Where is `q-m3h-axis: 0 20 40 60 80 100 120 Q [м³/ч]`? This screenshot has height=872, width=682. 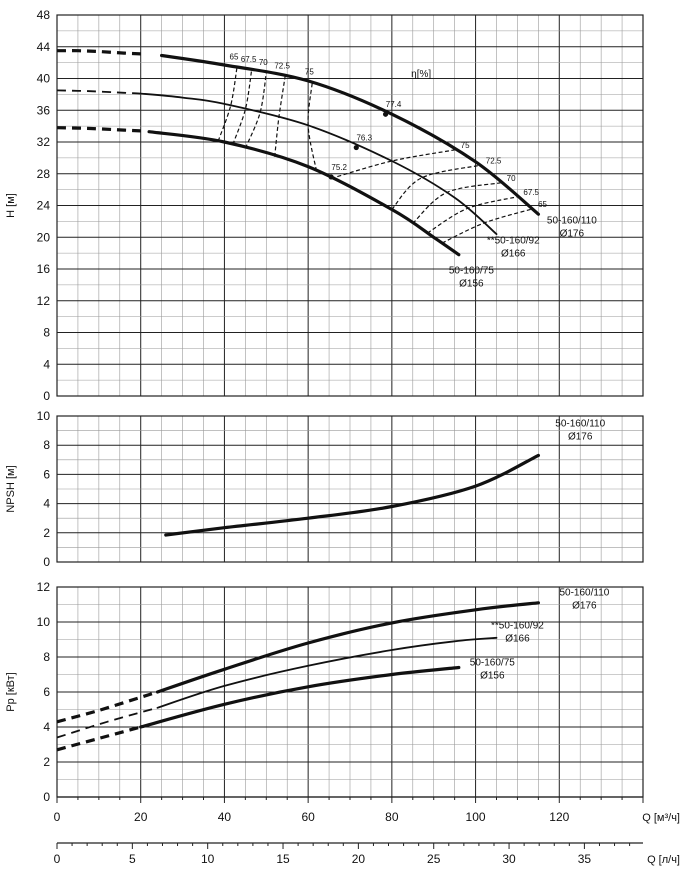 q-m3h-axis: 0 20 40 60 80 100 120 Q [м³/ч] is located at coordinates (367, 810).